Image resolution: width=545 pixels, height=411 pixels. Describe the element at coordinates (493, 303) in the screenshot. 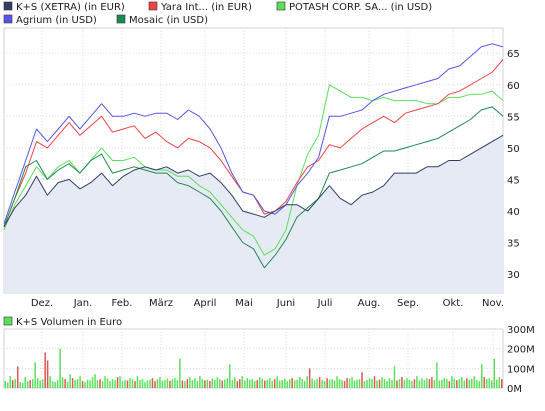

I see `x-tick-label: Nov.` at that location.